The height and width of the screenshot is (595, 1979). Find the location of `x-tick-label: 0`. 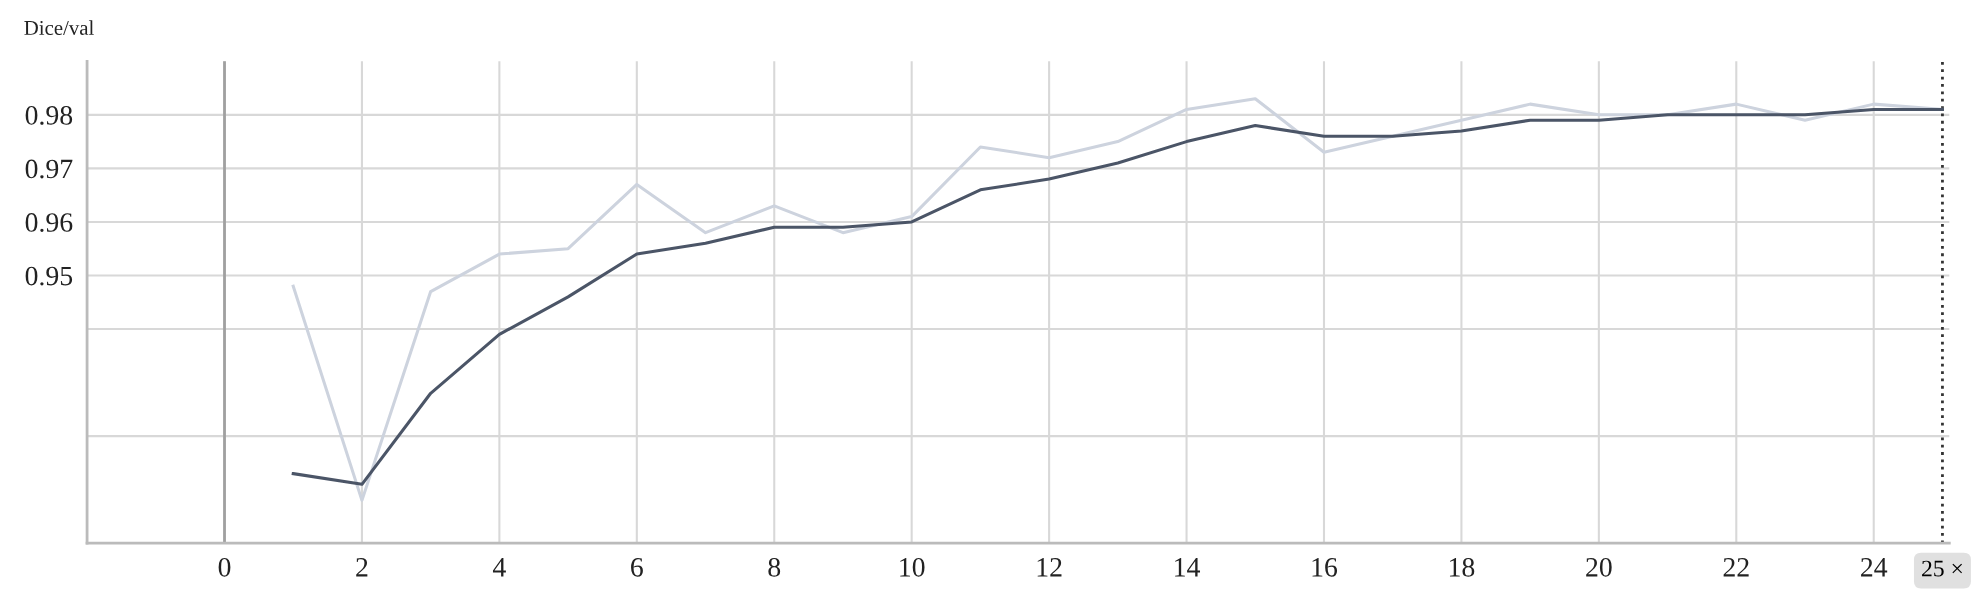

x-tick-label: 0 is located at coordinates (224, 567).